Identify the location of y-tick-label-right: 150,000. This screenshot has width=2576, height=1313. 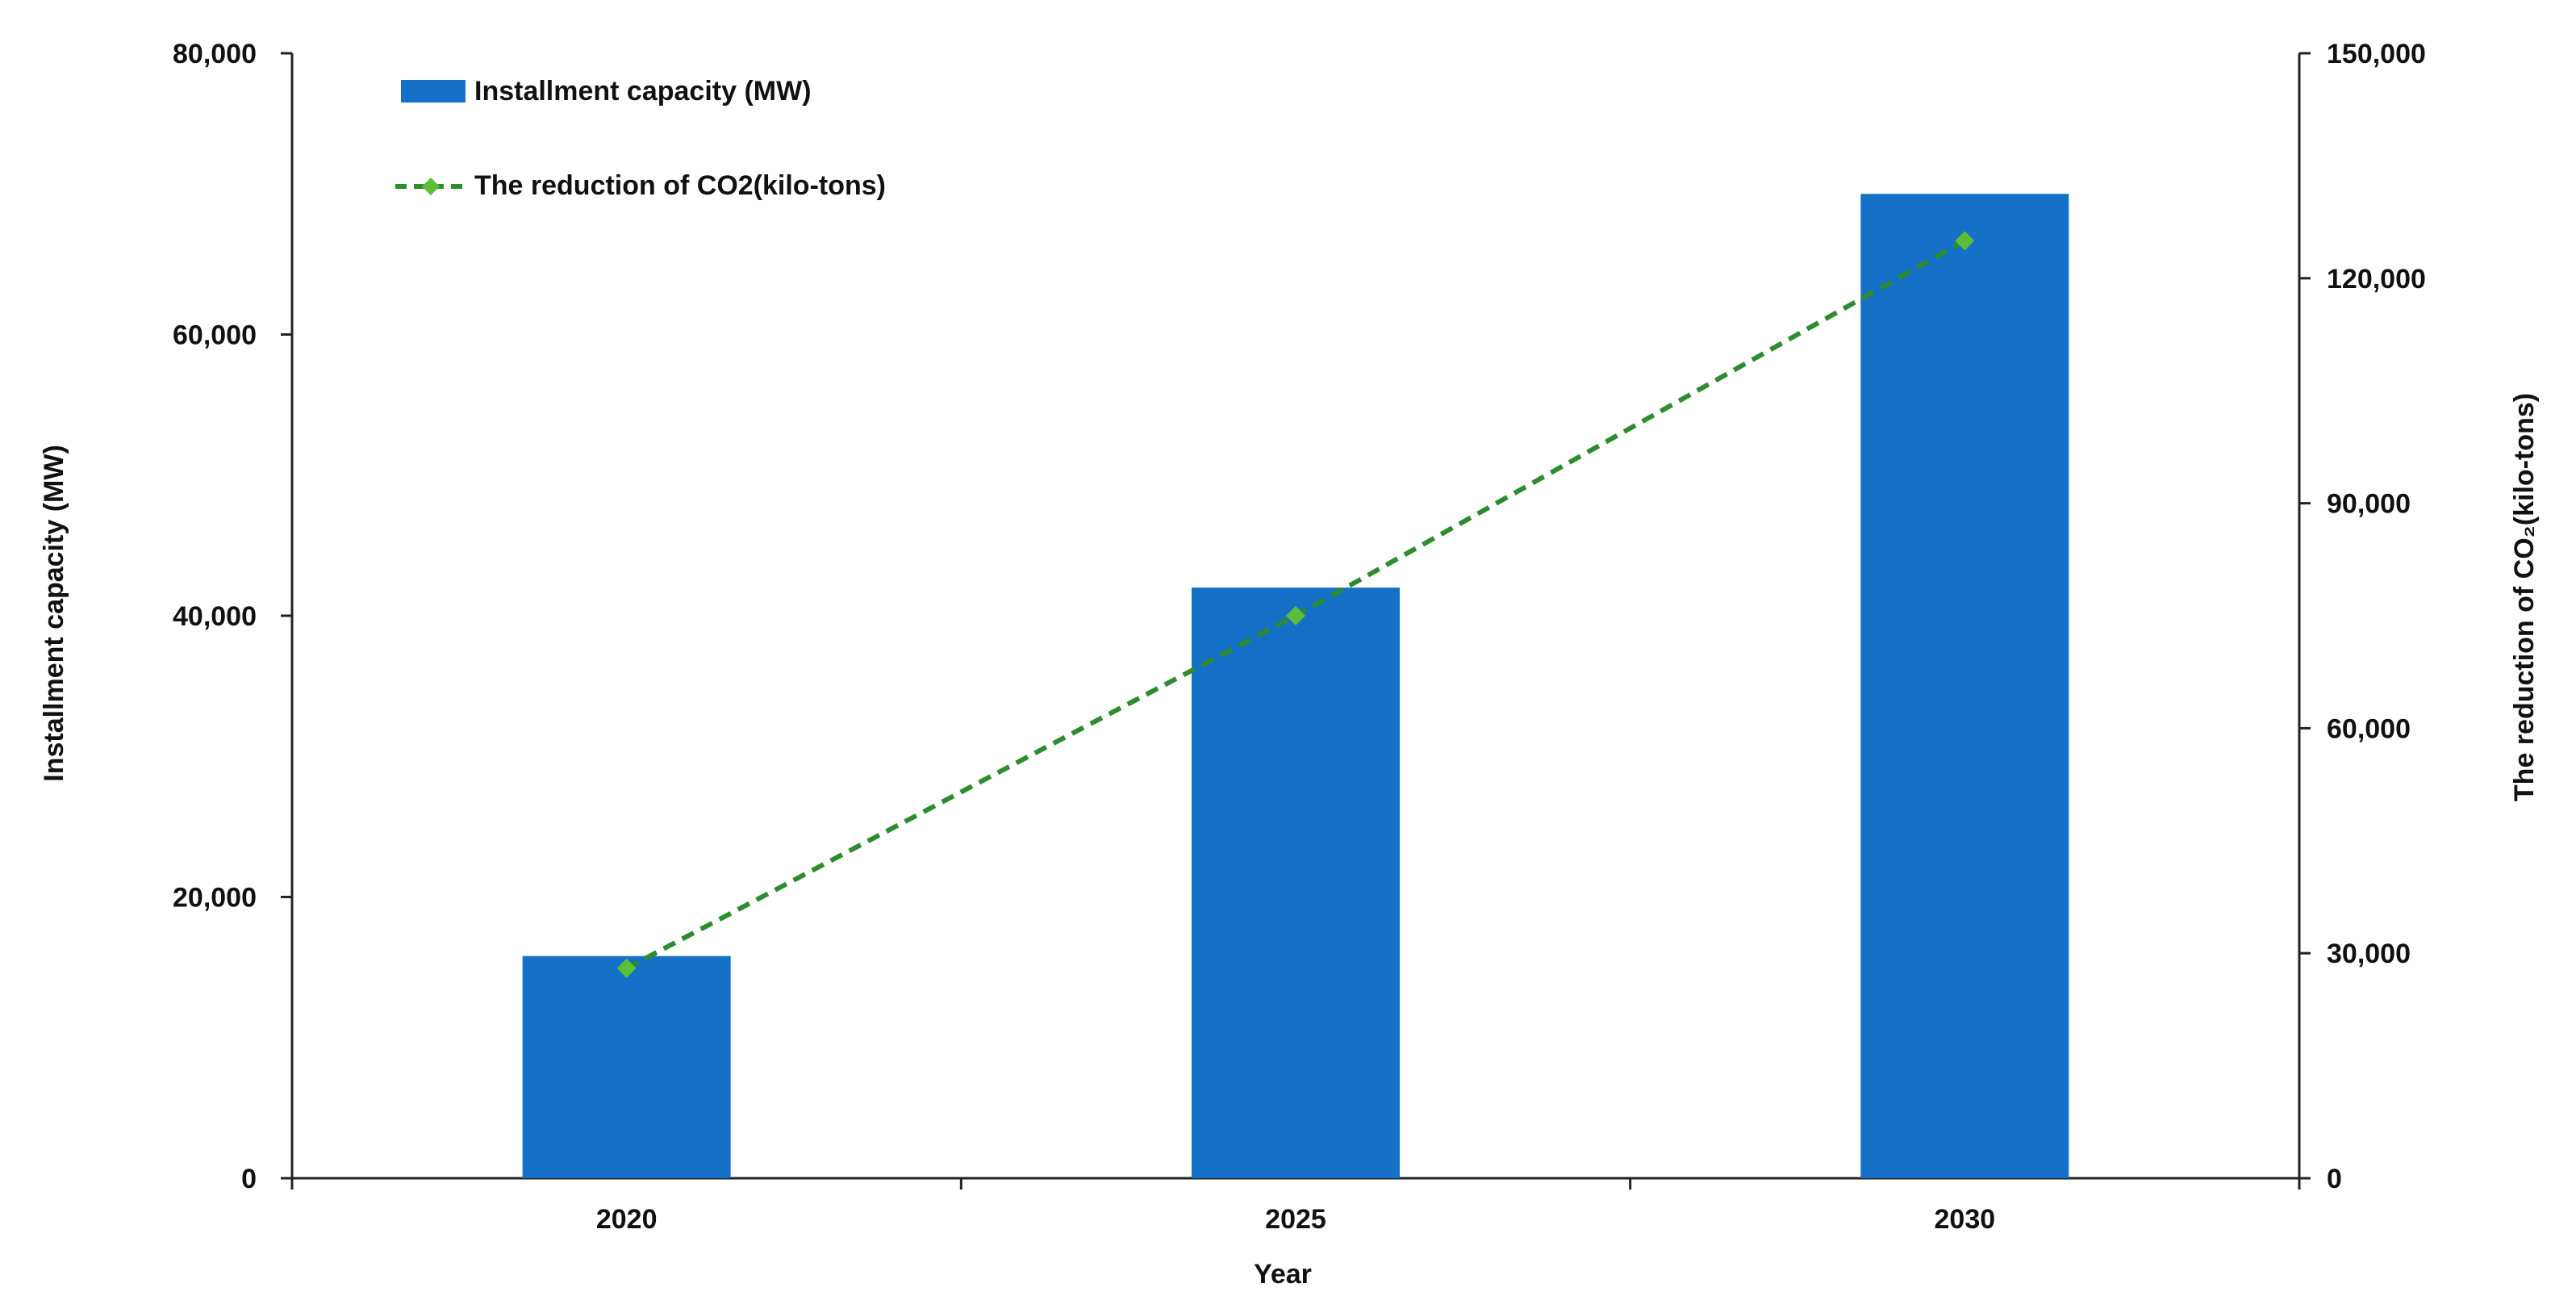
(2377, 54).